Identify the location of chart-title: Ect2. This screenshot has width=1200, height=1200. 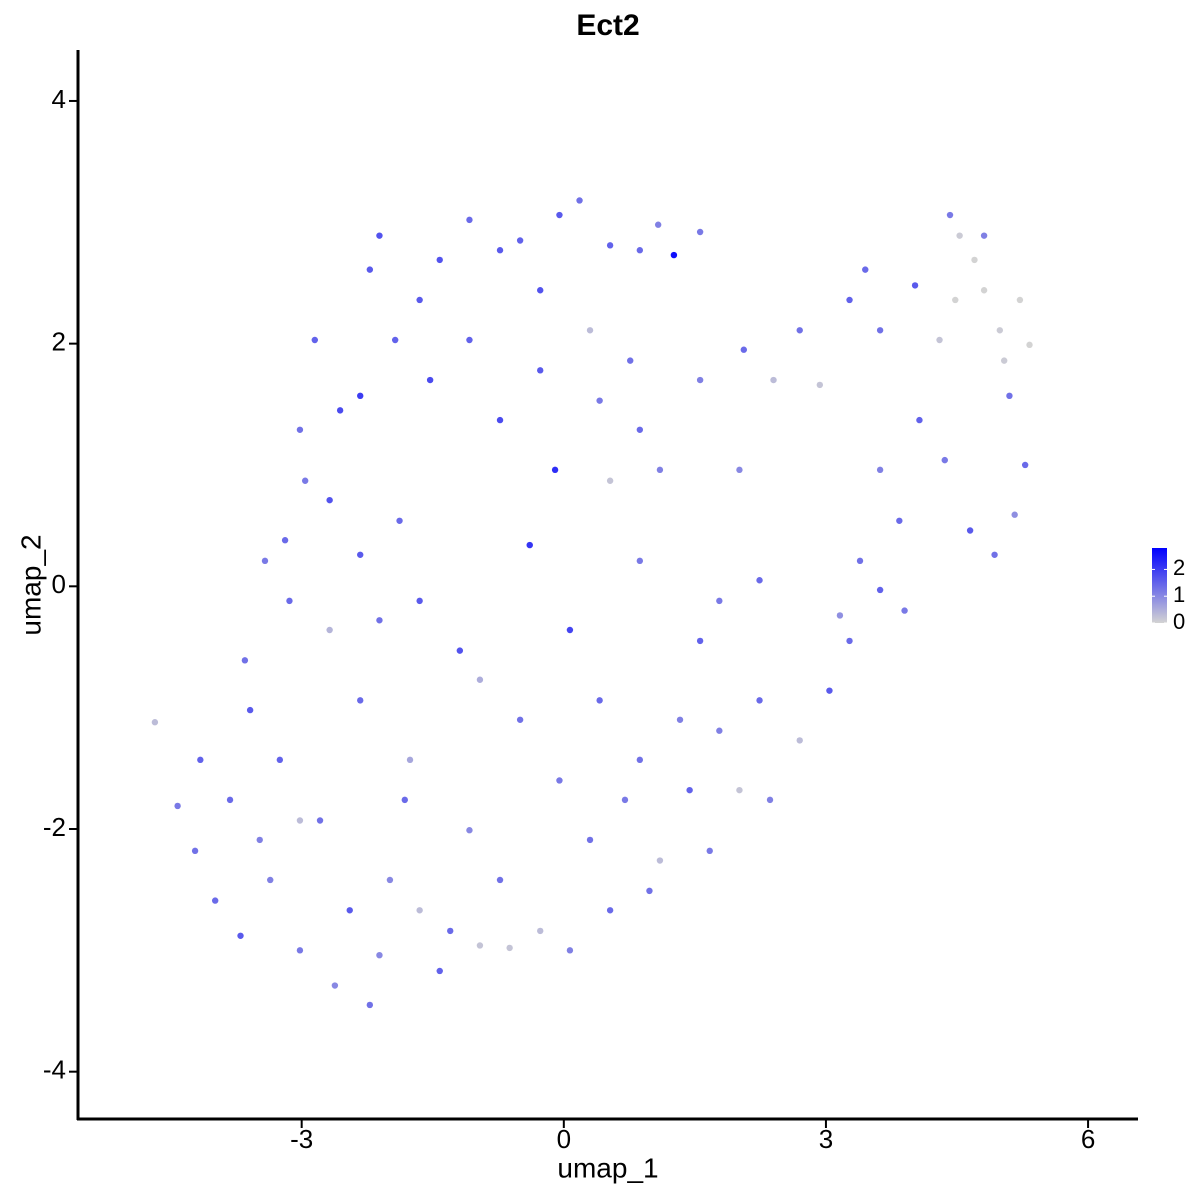
(607, 25).